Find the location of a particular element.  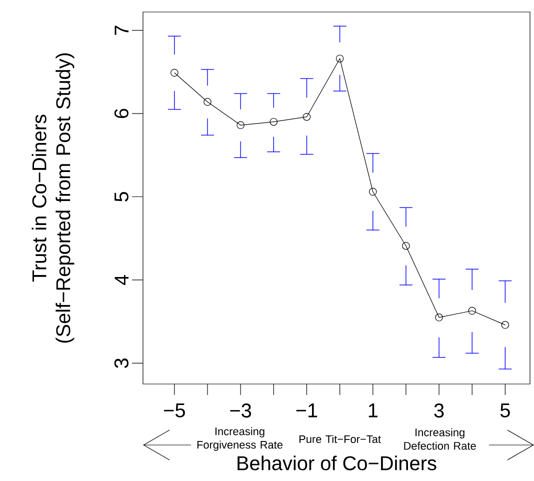

text: Pure Tit−For−Tat is located at coordinates (340, 439).